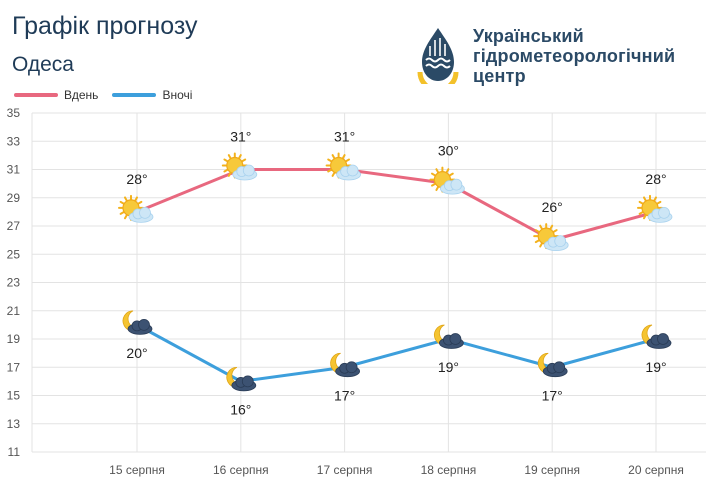  What do you see at coordinates (36, 95) in the screenshot?
I see `legend-swatch-day` at bounding box center [36, 95].